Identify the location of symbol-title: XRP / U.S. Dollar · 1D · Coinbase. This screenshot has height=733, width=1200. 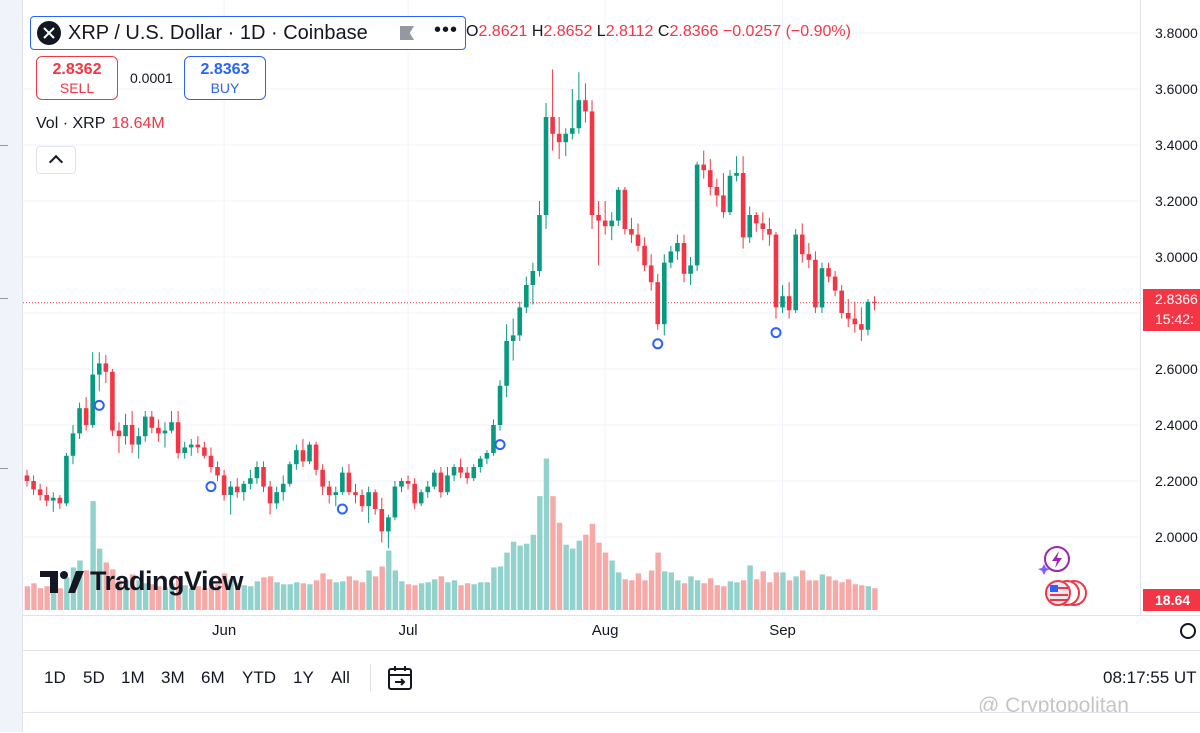
(218, 32).